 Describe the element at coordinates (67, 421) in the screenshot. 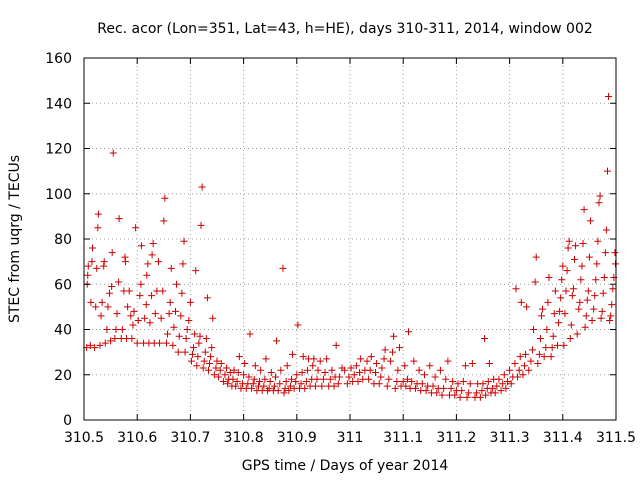

I see `y-tick-label: 0` at that location.